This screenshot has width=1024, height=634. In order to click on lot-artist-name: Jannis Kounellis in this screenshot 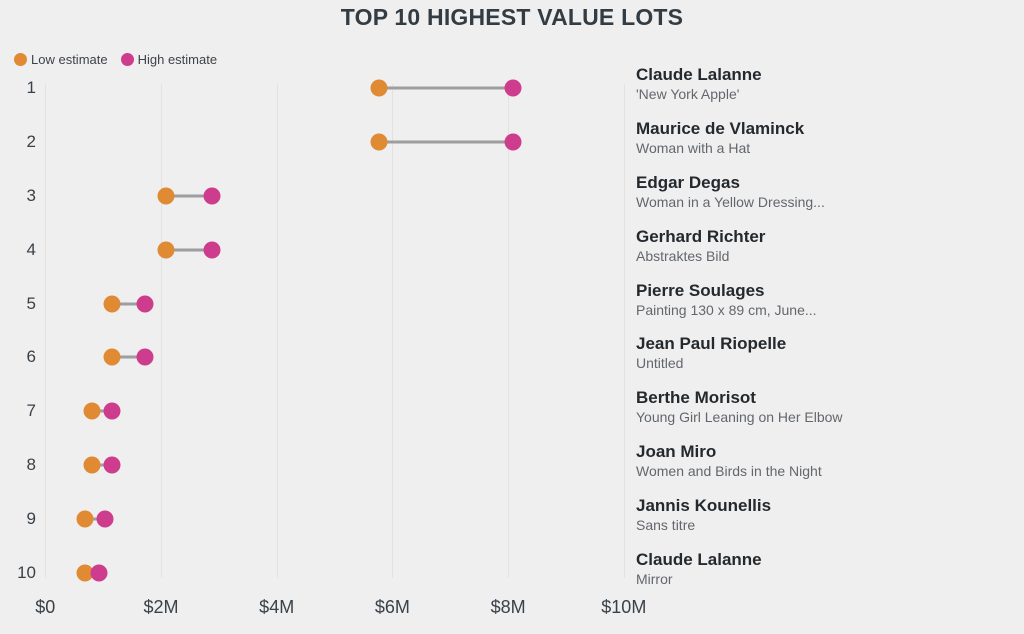, I will do `click(704, 506)`.